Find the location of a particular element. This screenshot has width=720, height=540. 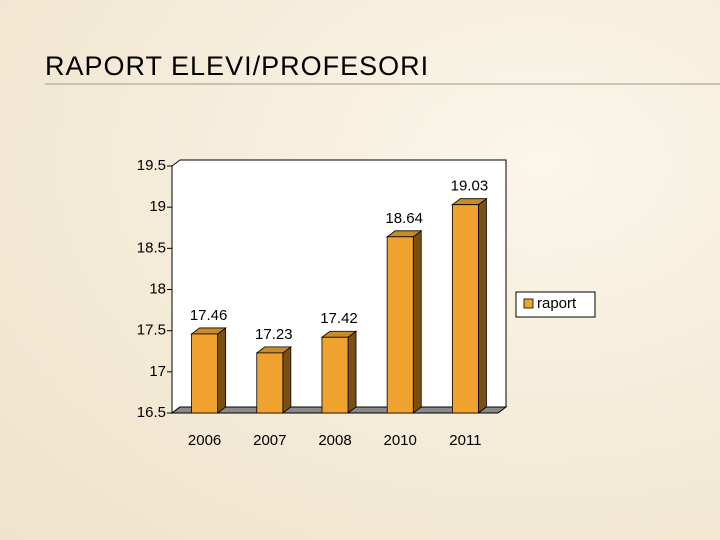

data-label: 17.46 is located at coordinates (209, 315).